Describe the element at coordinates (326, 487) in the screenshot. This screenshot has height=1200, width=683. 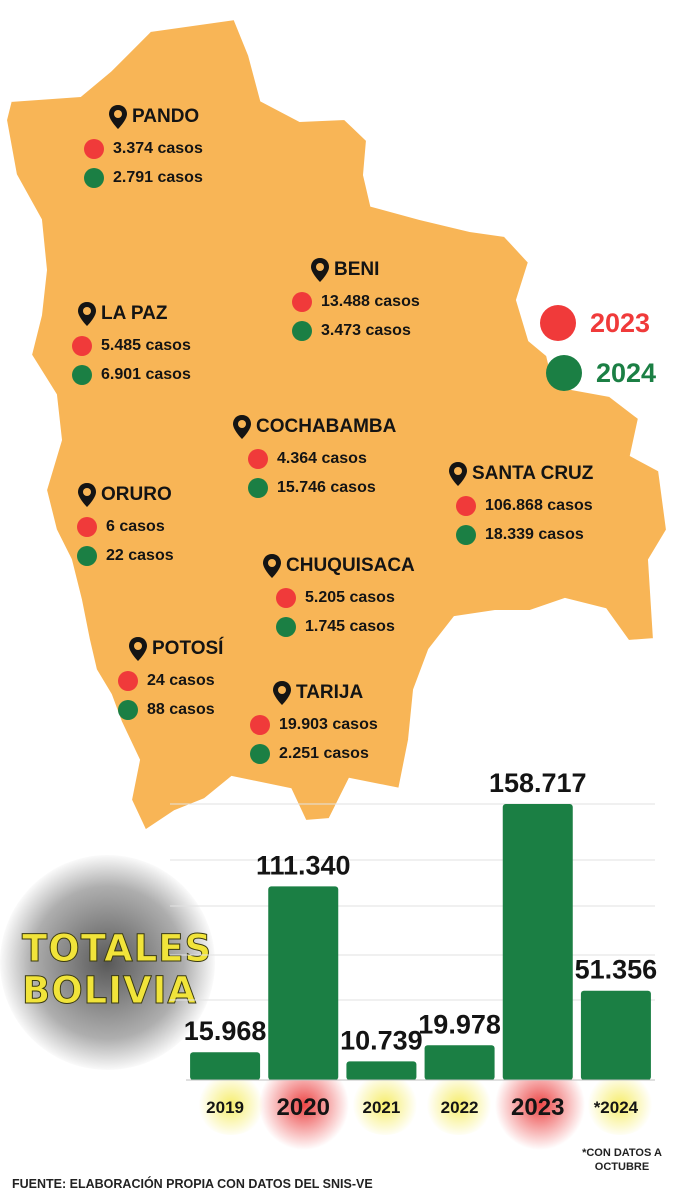
I see `cases-2024: 15.746 casos` at that location.